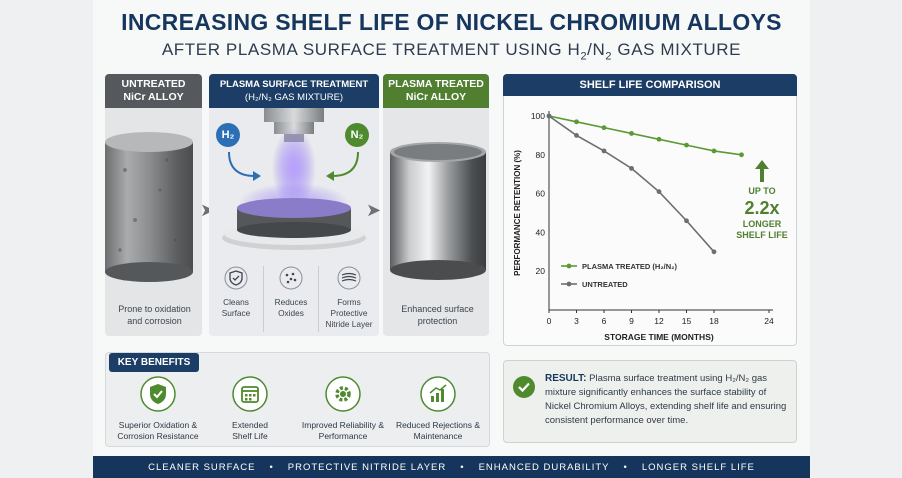 This screenshot has width=902, height=478. Describe the element at coordinates (650, 85) in the screenshot. I see `chart-header: SHELF LIFE COMPARISON` at that location.